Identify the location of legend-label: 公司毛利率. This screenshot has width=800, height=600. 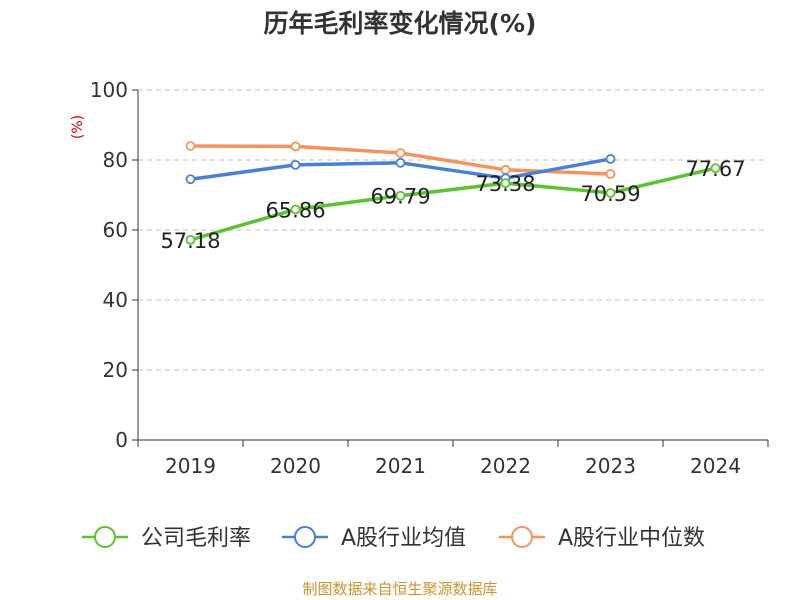
(196, 538).